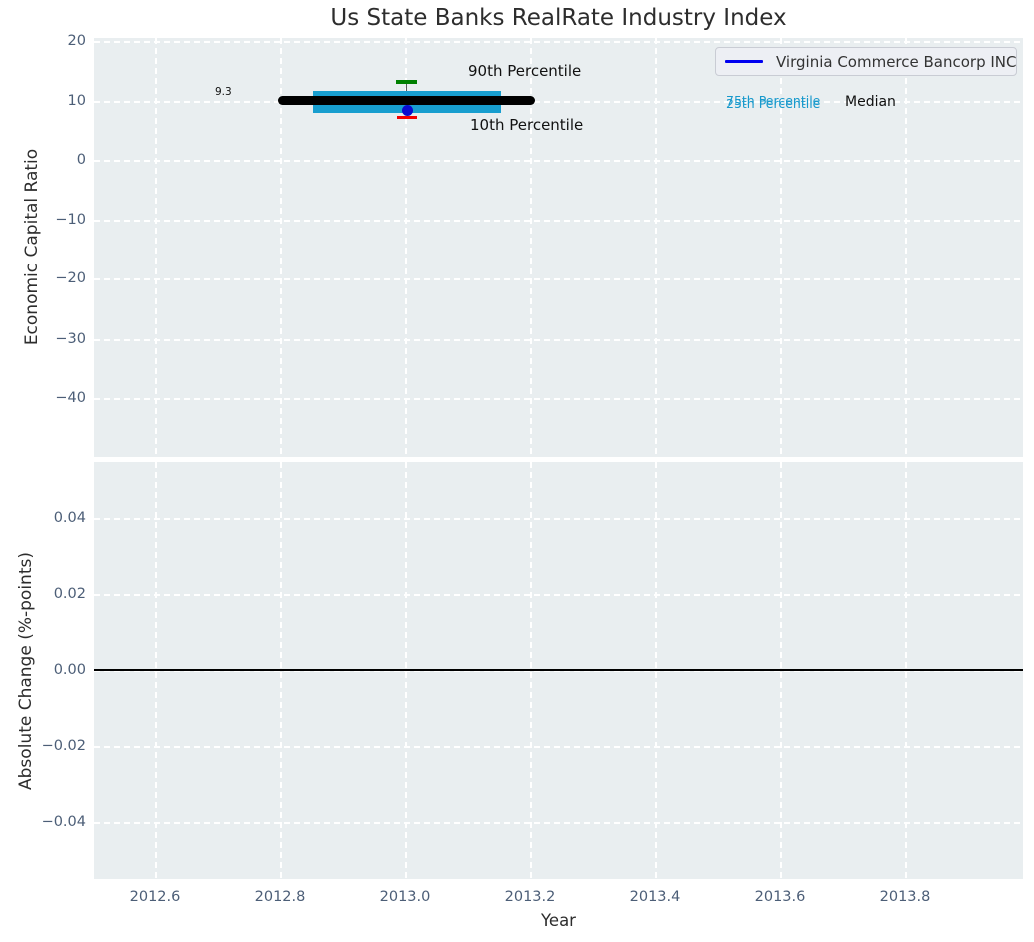  Describe the element at coordinates (780, 897) in the screenshot. I see `xtick: 2013.6` at that location.